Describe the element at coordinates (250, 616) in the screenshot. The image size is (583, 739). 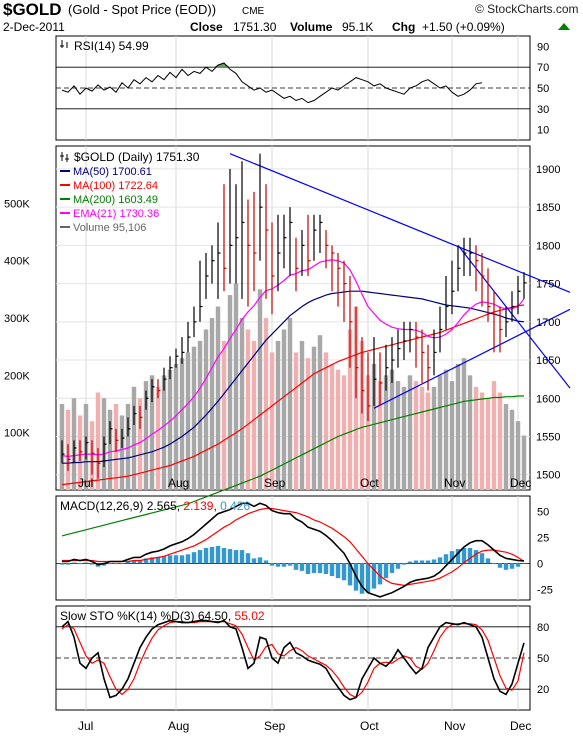
I see `sto-legend-part: 55.02` at that location.